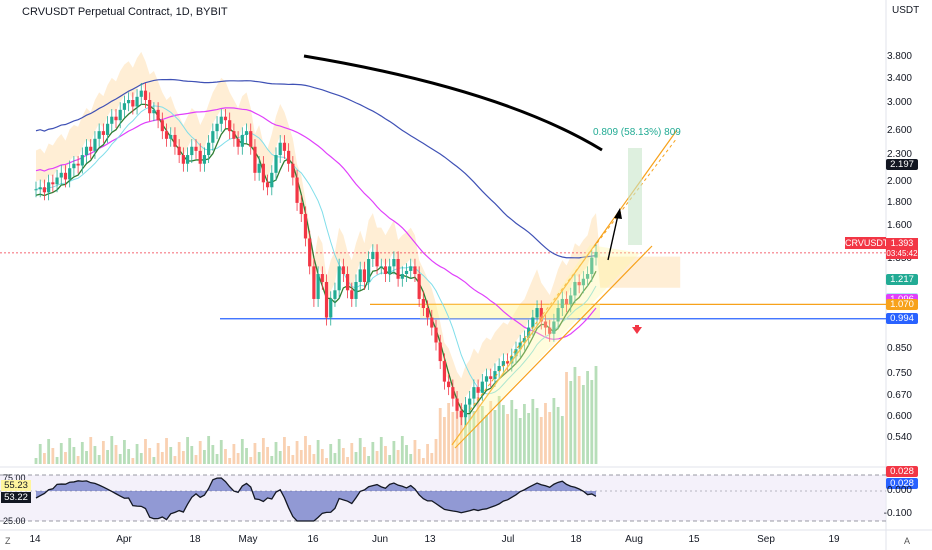  I want to click on macd-tick-neg: -0.100, so click(897, 513).